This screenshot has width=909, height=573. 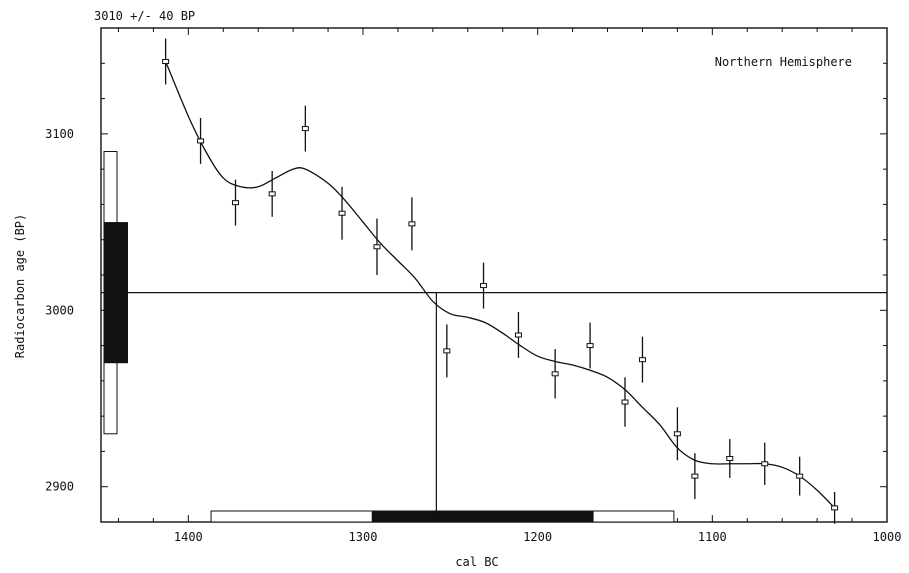 What do you see at coordinates (537, 537) in the screenshot?
I see `x-tick-label: 1200` at bounding box center [537, 537].